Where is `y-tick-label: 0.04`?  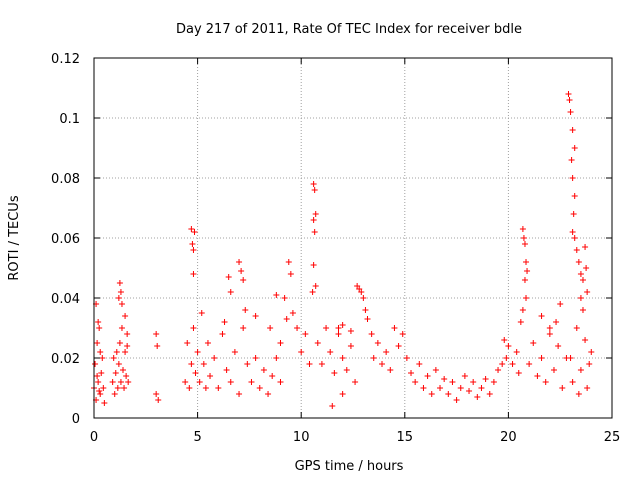
y-tick-label: 0.04 is located at coordinates (65, 299).